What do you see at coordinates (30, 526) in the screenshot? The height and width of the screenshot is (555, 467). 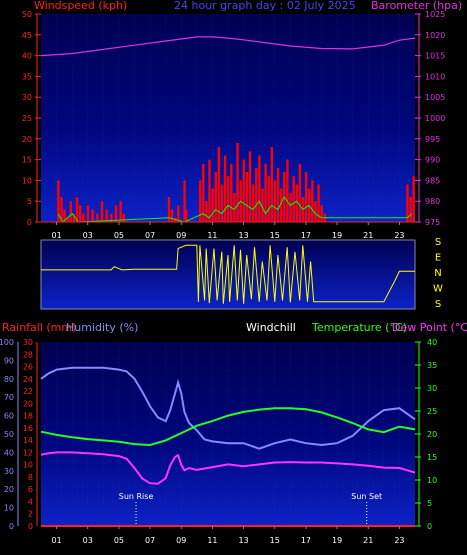 I see `rainfall-tick-label: 0` at bounding box center [30, 526].